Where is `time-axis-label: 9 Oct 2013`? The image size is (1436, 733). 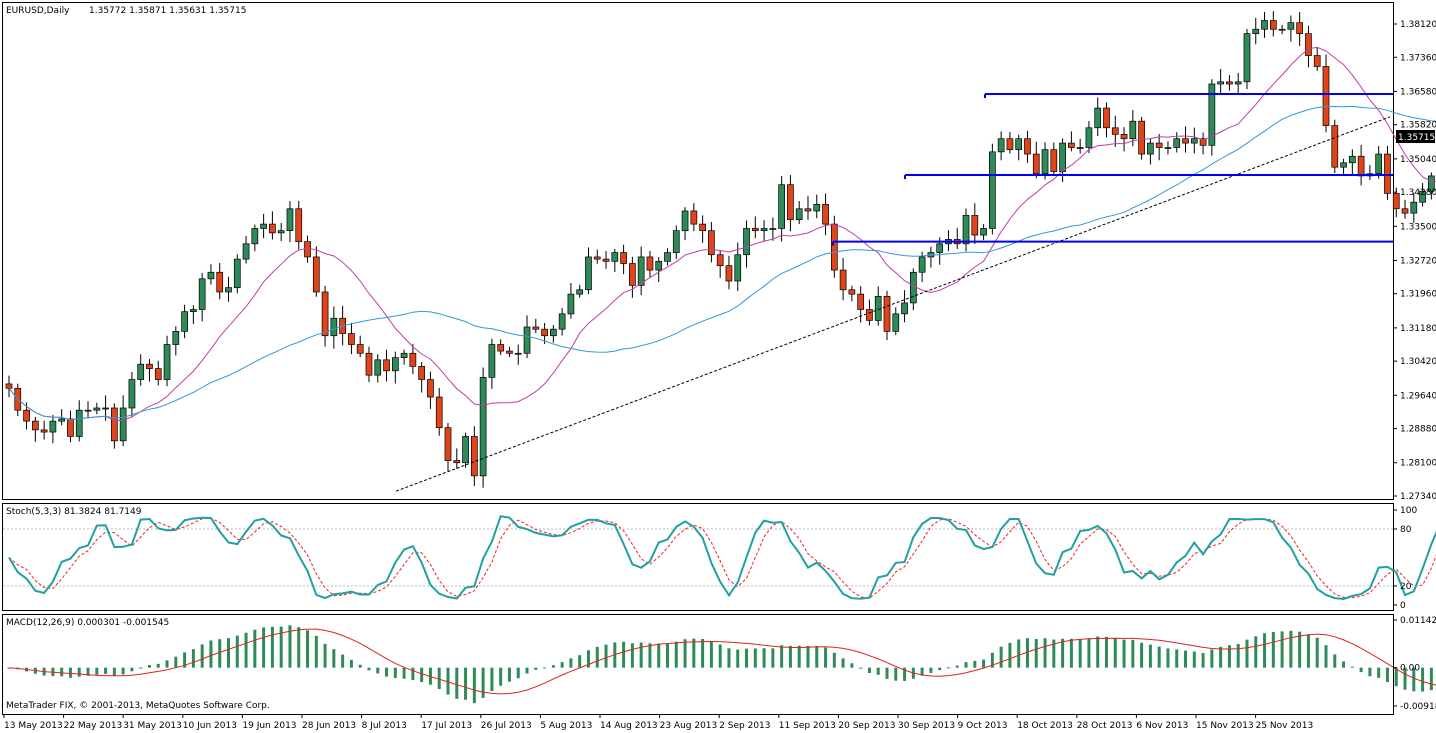
time-axis-label: 9 Oct 2013 is located at coordinates (983, 726).